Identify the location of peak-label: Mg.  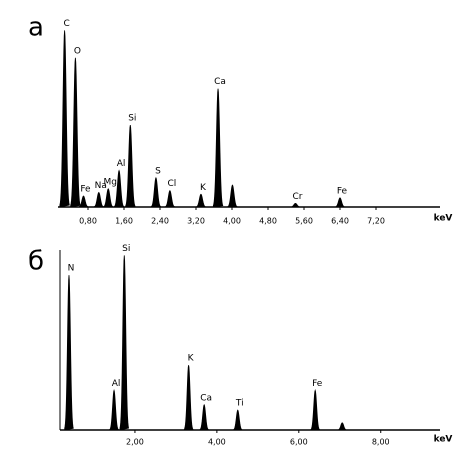
(110, 182).